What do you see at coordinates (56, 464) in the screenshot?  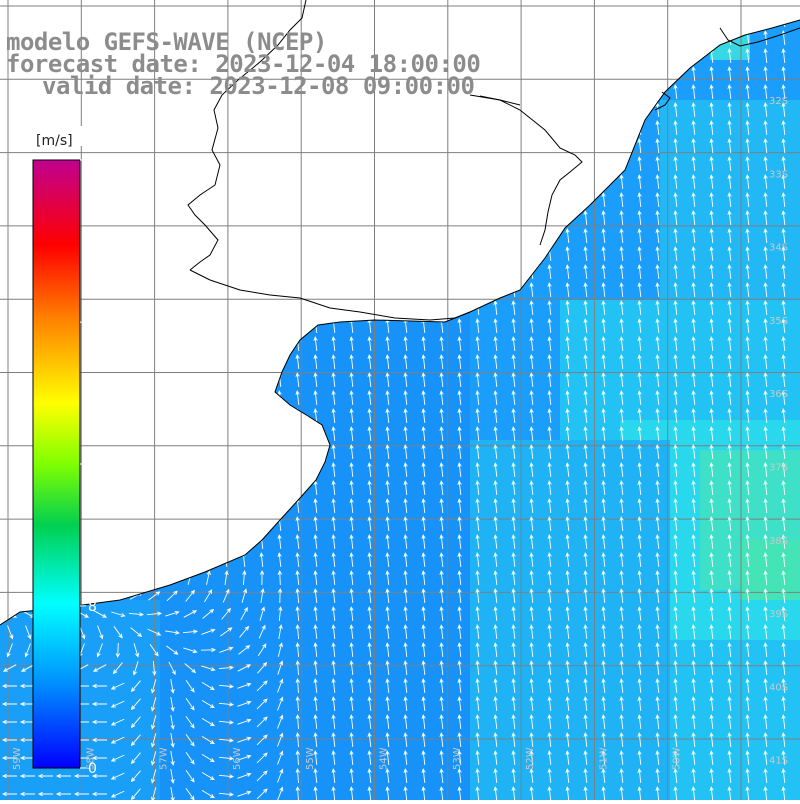 I see `colorbar-gradient` at bounding box center [56, 464].